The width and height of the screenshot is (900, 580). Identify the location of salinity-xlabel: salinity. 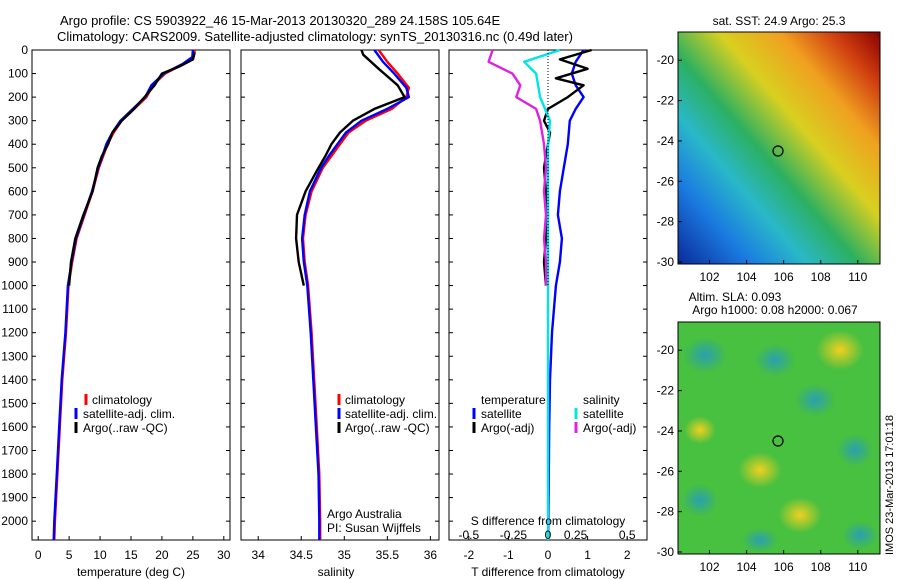
(336, 572).